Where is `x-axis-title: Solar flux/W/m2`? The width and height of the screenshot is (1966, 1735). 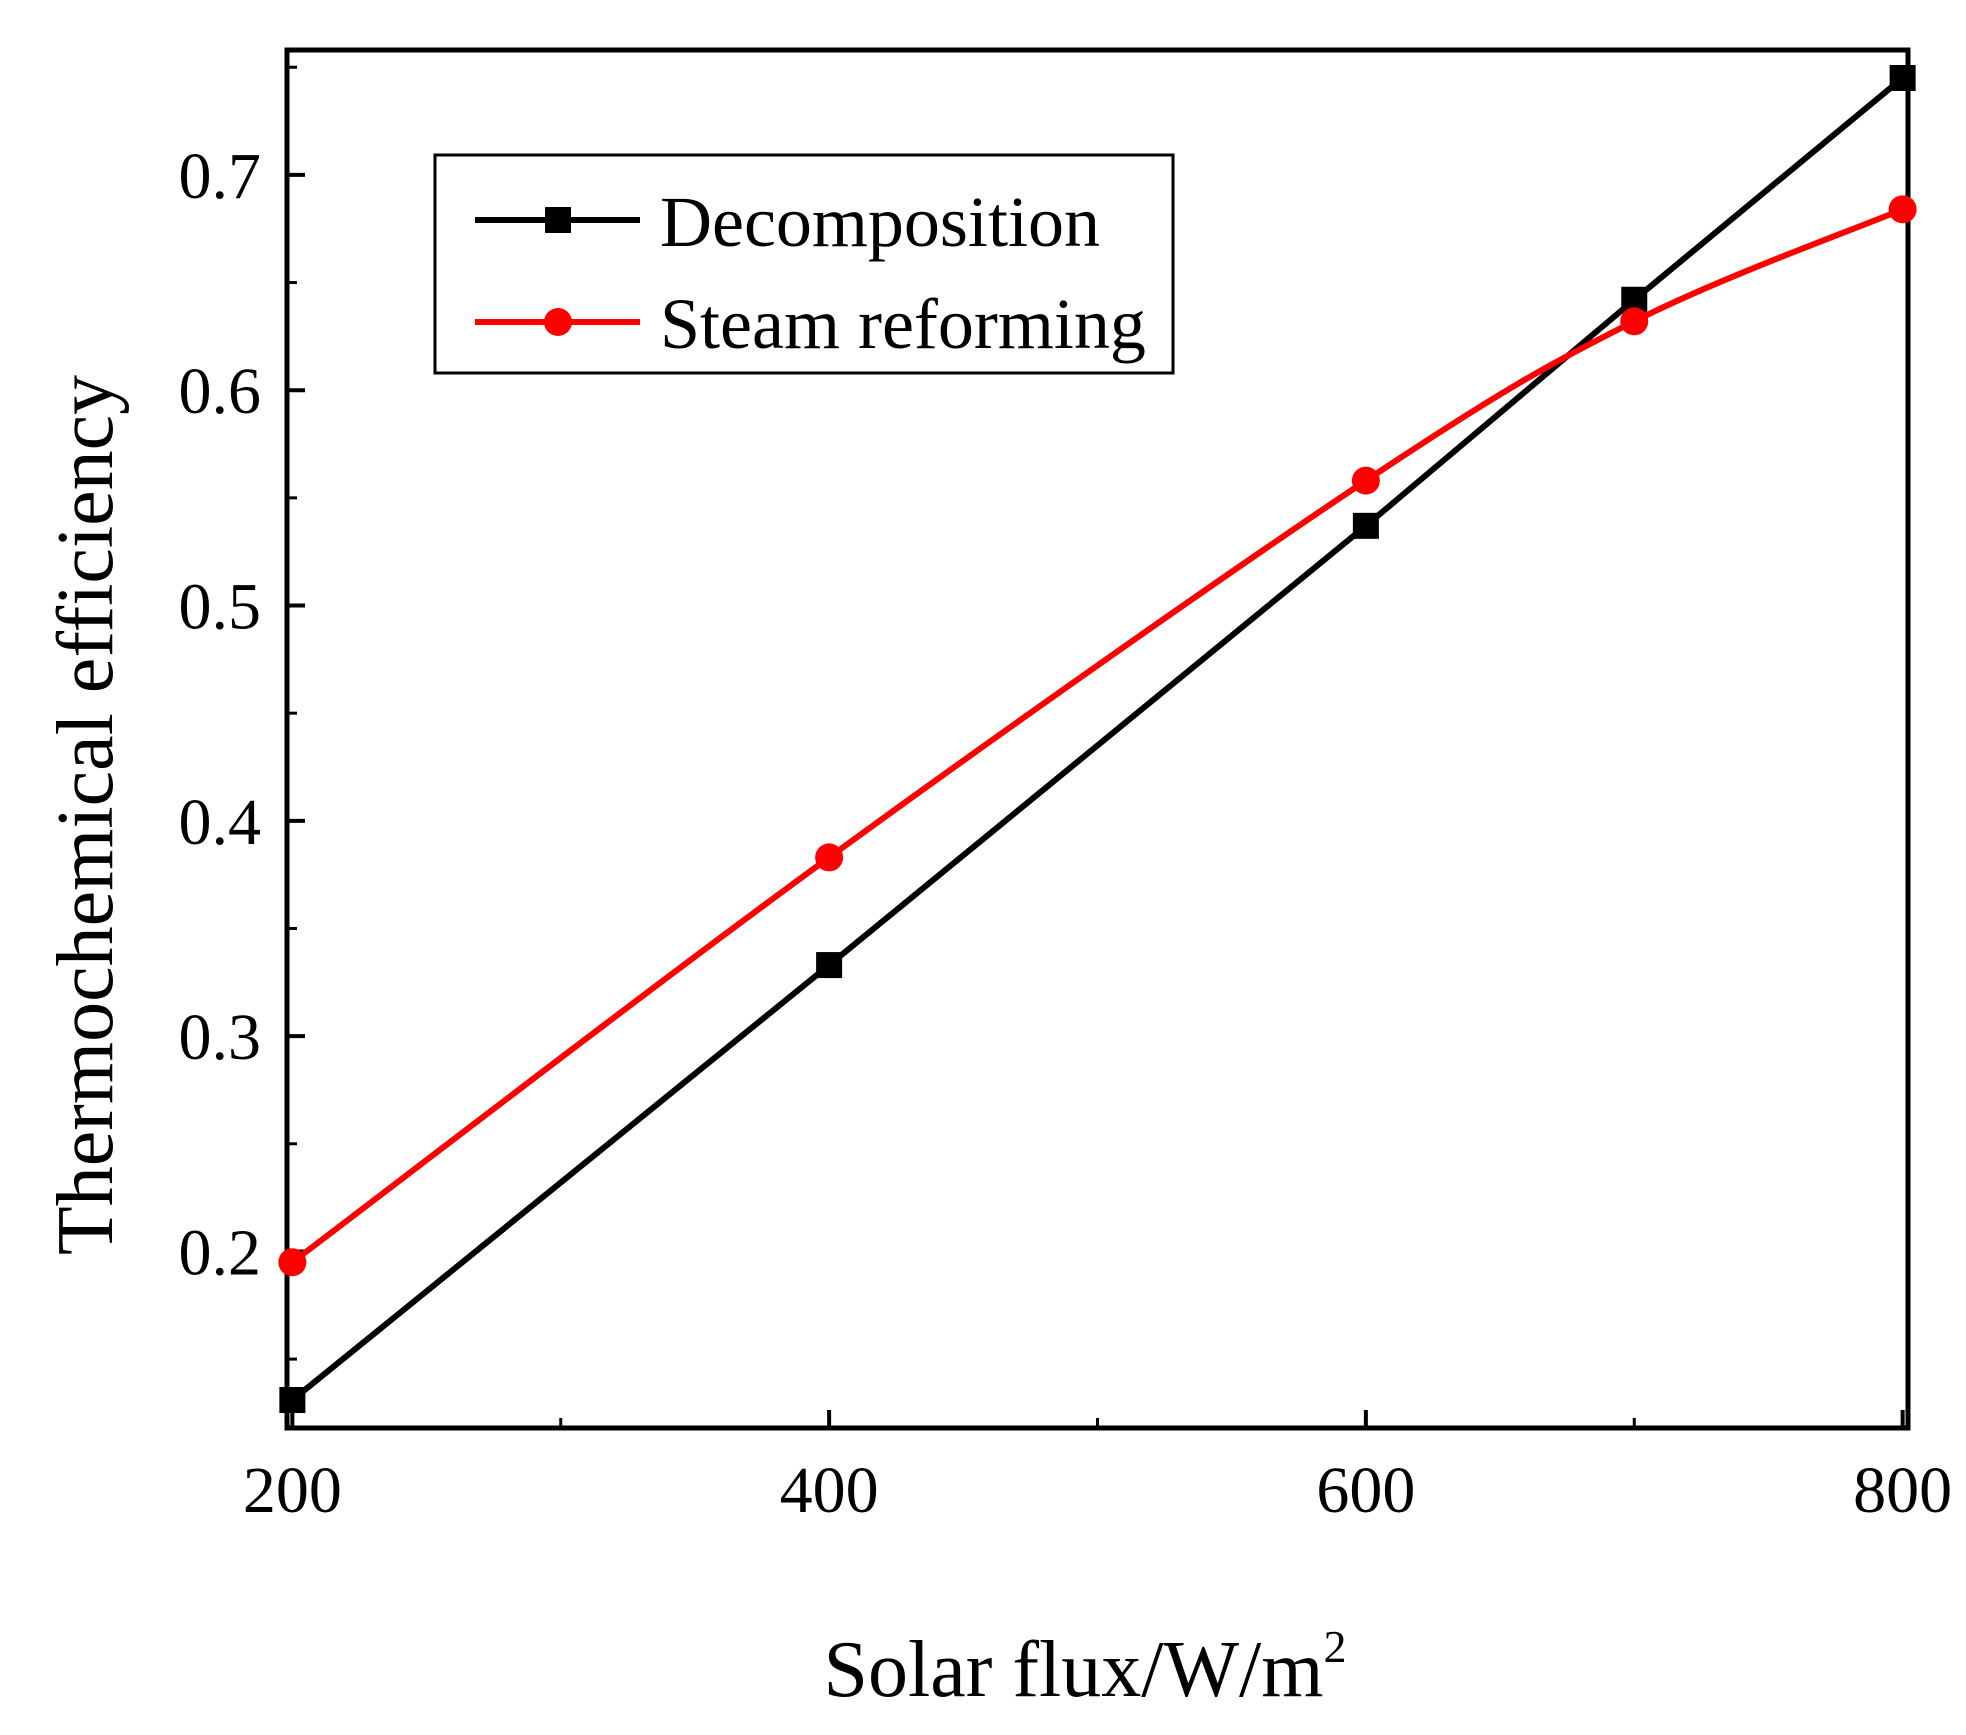 x-axis-title: Solar flux/W/m2 is located at coordinates (1085, 1667).